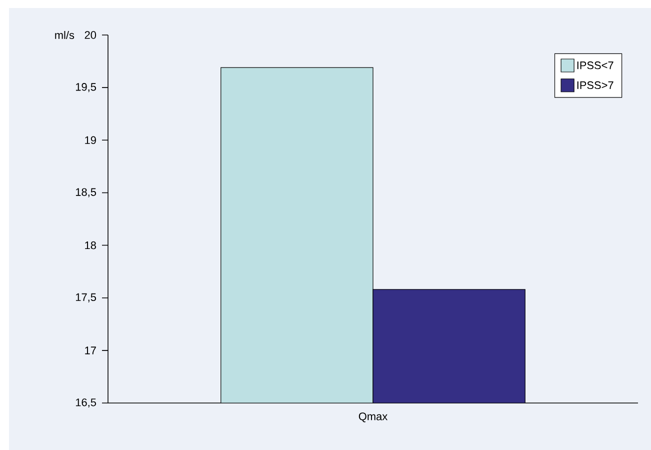  I want to click on y-tick-label: 17,5, so click(86, 297).